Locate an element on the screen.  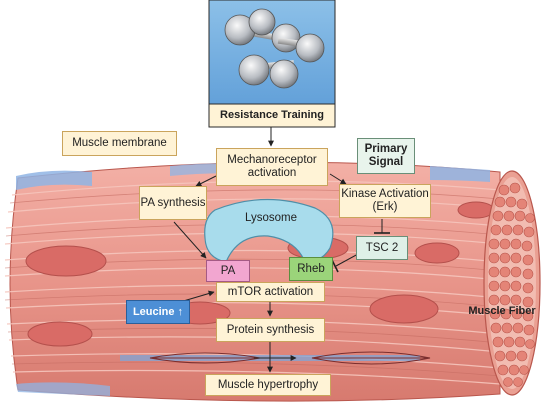
resistance-training-panel is located at coordinates (272, 64).